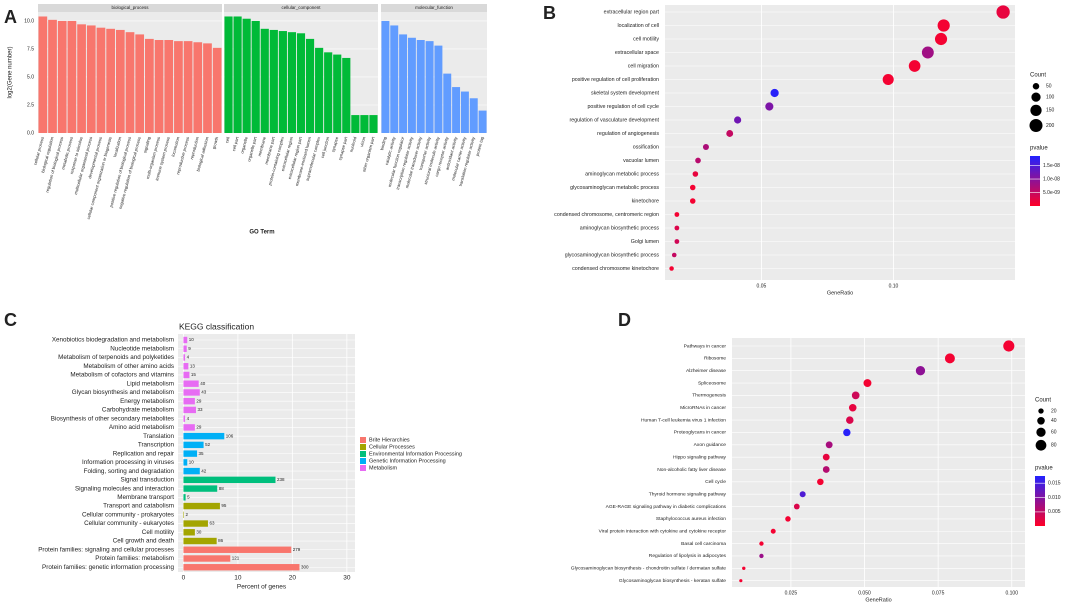 The width and height of the screenshot is (1065, 606). Describe the element at coordinates (194, 148) in the screenshot. I see `x-tick-label: reproduction` at that location.